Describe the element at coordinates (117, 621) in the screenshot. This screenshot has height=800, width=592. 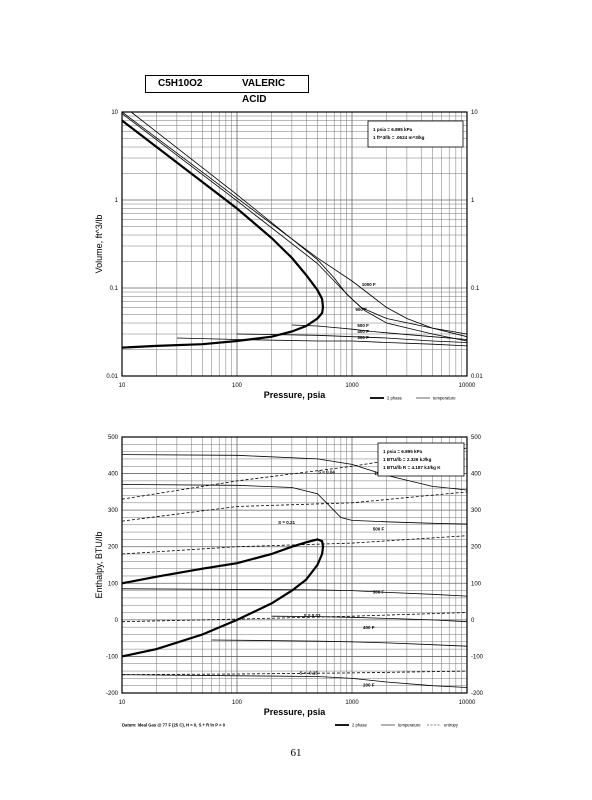
I see `y-tick-label-left: 0` at that location.